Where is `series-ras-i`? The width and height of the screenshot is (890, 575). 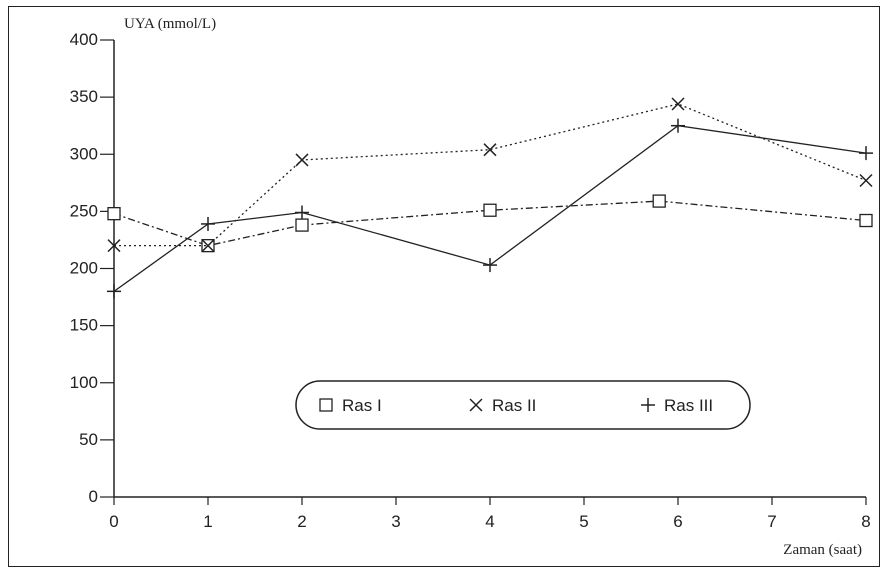 series-ras-i is located at coordinates (490, 223).